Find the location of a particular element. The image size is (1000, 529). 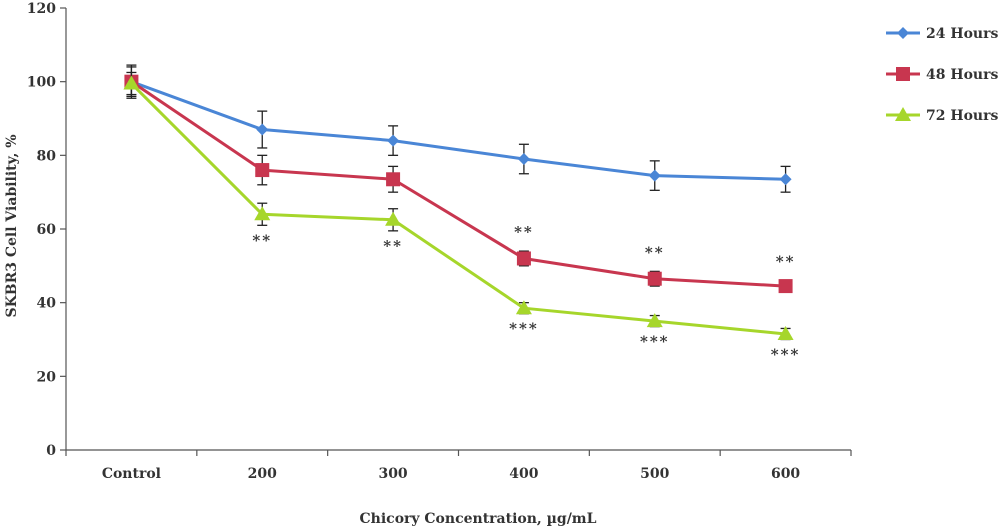

legend-label: 72 Hours is located at coordinates (962, 116).